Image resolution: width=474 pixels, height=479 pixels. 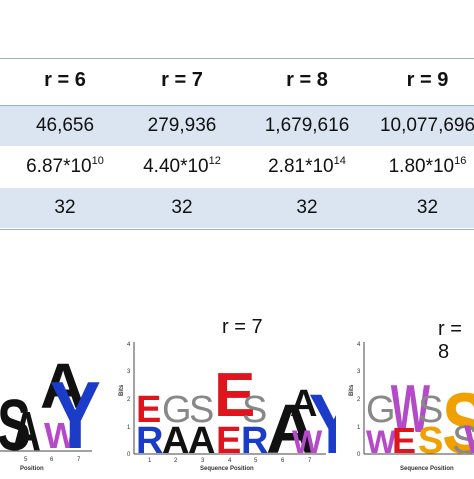 I want to click on table-cell: 1,679,616, so click(x=307, y=125).